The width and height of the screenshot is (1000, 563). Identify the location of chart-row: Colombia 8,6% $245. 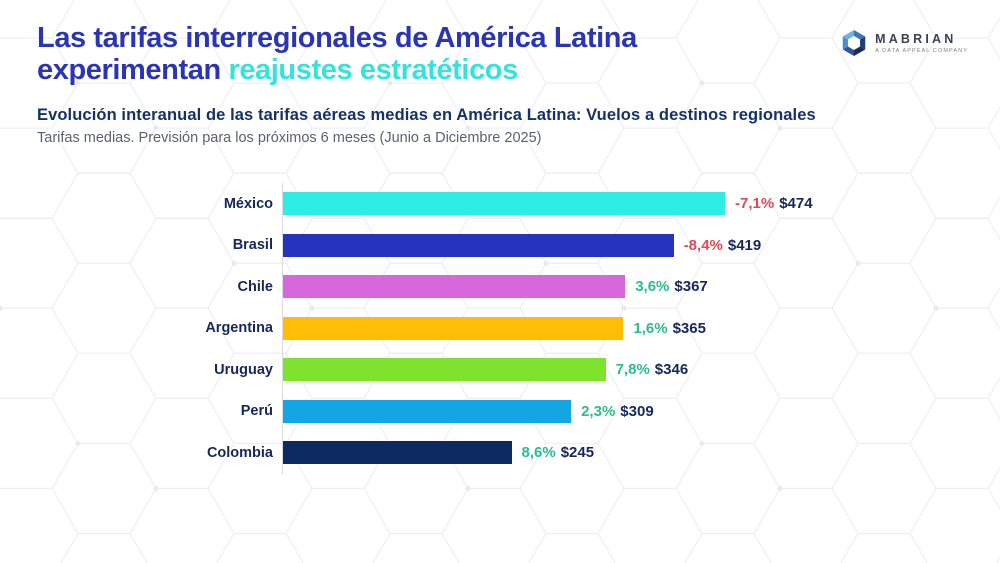
(500, 453).